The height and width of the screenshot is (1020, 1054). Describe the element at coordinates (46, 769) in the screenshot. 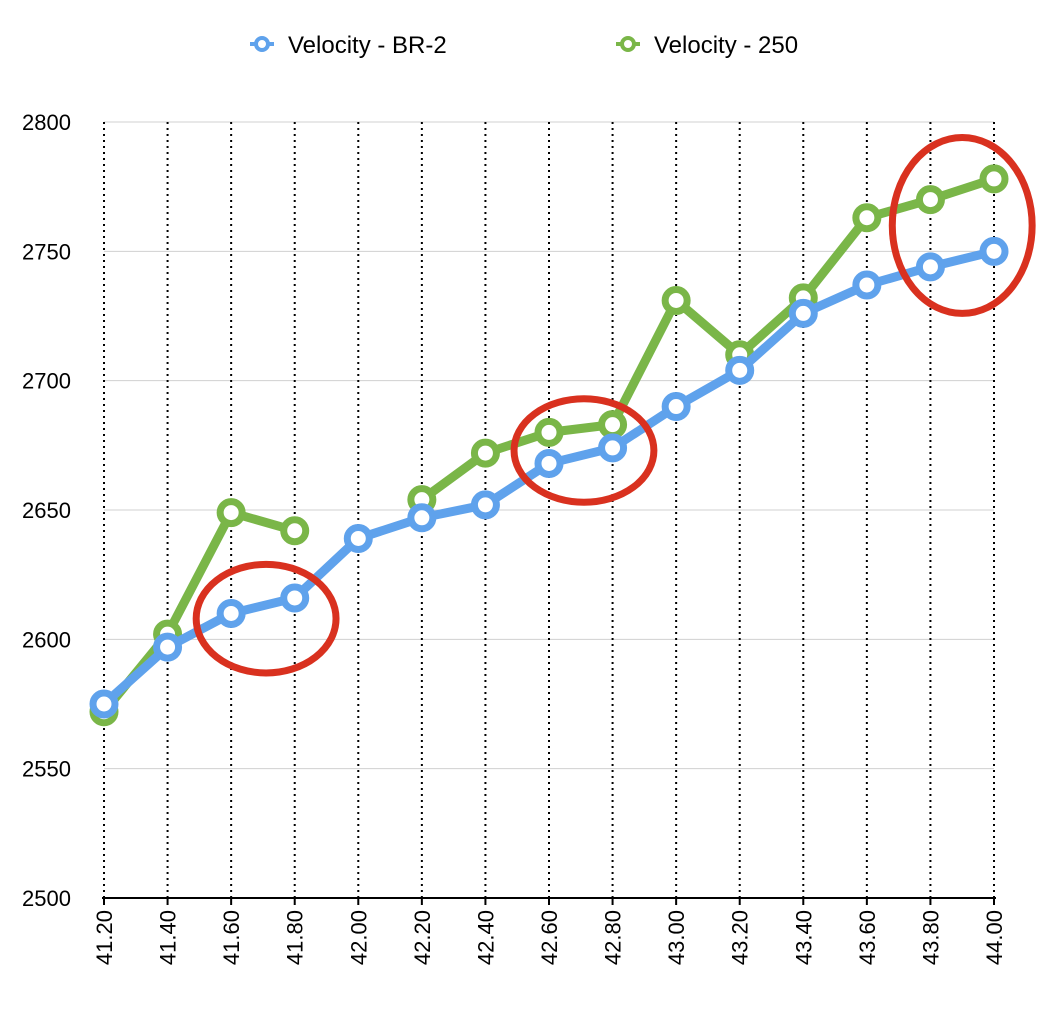

I see `y-tick-label: 2550` at that location.